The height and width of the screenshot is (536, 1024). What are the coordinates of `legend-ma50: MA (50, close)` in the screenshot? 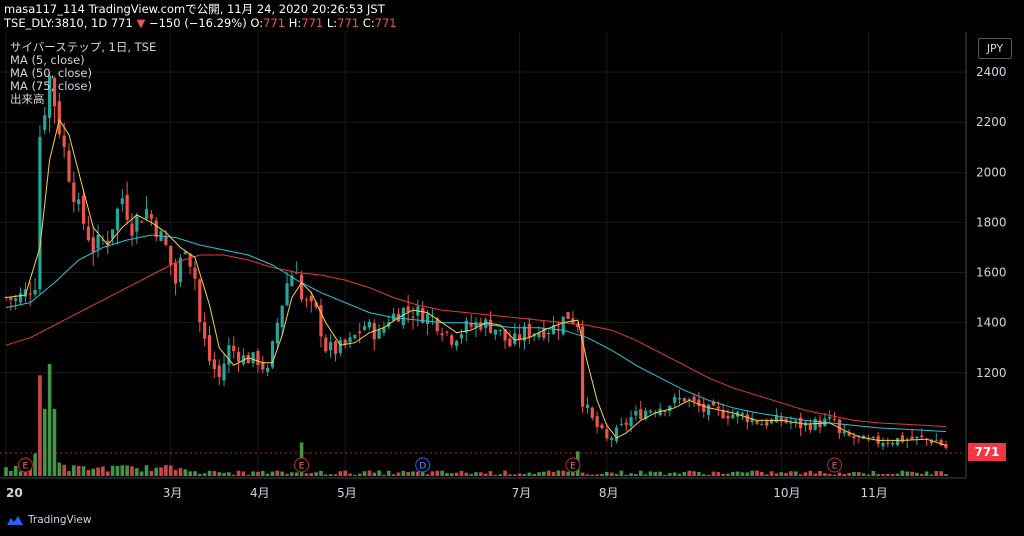 It's located at (51, 73).